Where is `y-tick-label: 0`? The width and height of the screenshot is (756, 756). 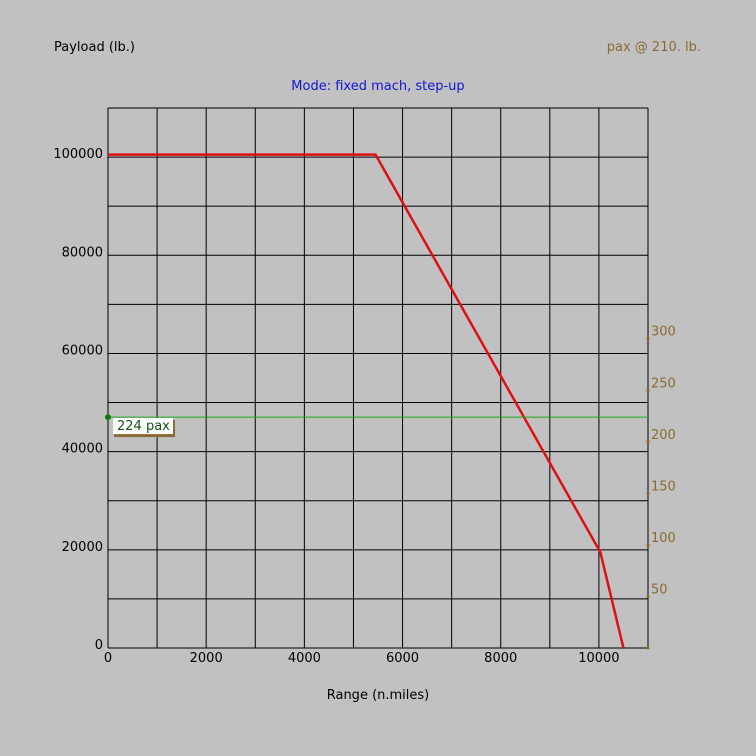
y-tick-label: 0 is located at coordinates (99, 645).